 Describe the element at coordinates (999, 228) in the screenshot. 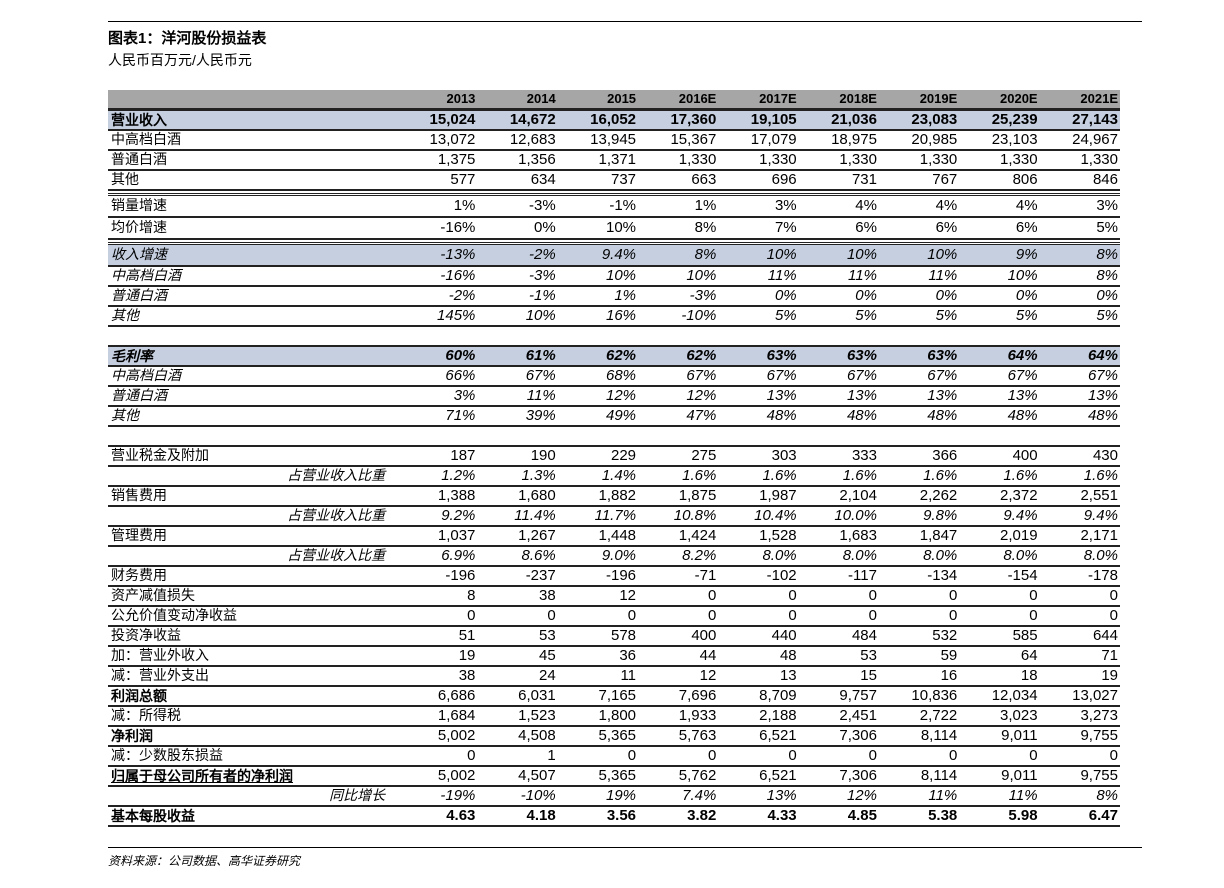

I see `value-cell-2020E: 6%` at that location.